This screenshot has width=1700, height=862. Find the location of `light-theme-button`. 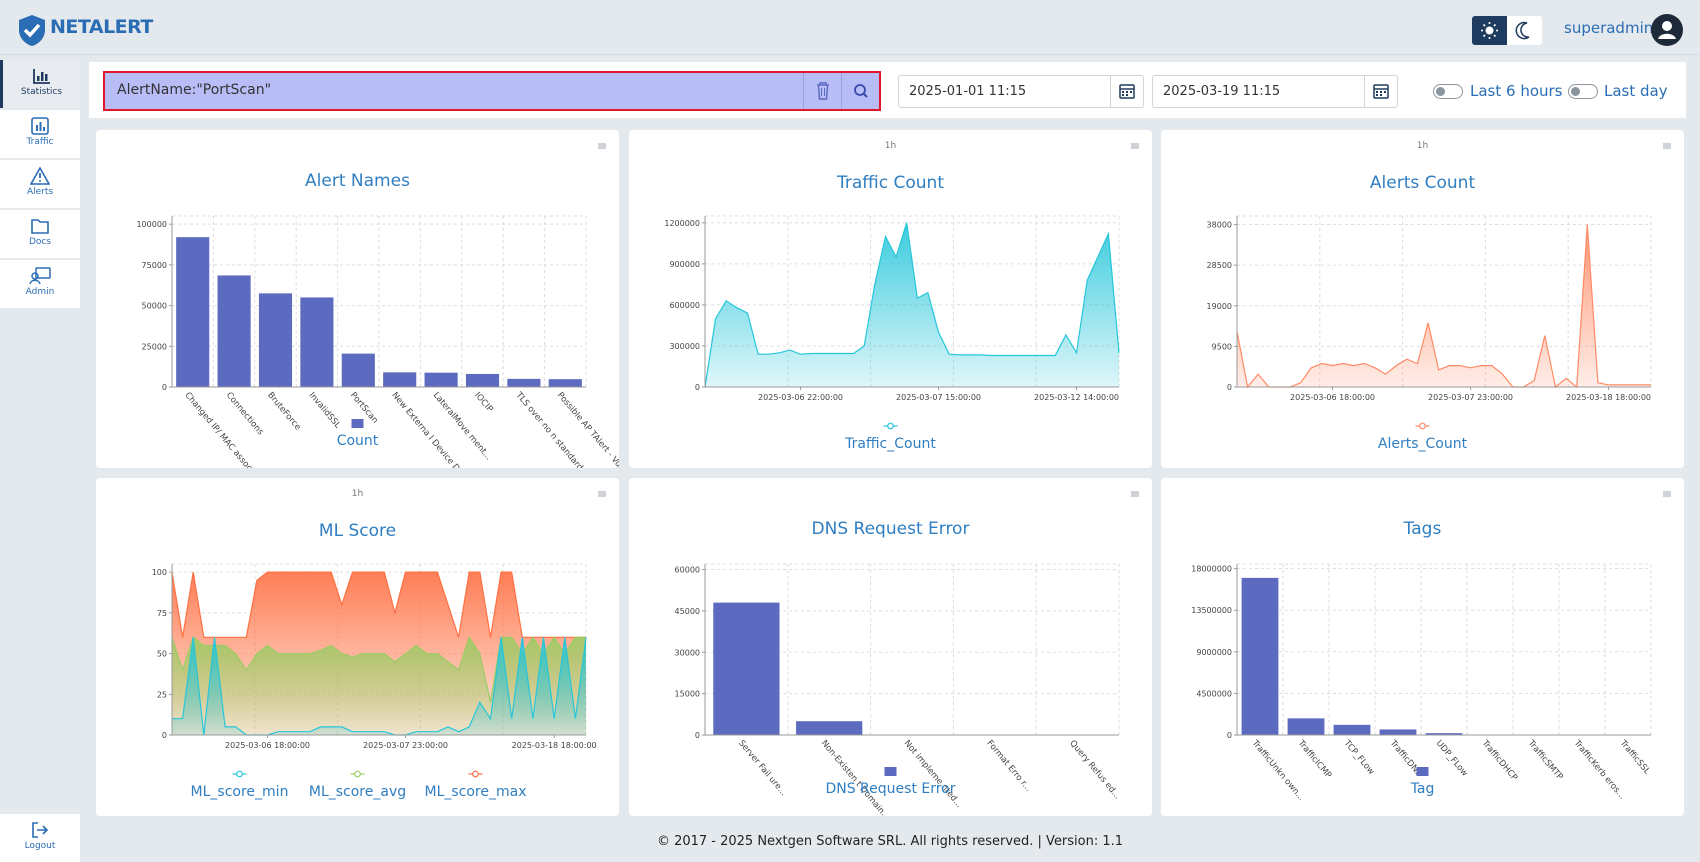

light-theme-button is located at coordinates (1489, 30).